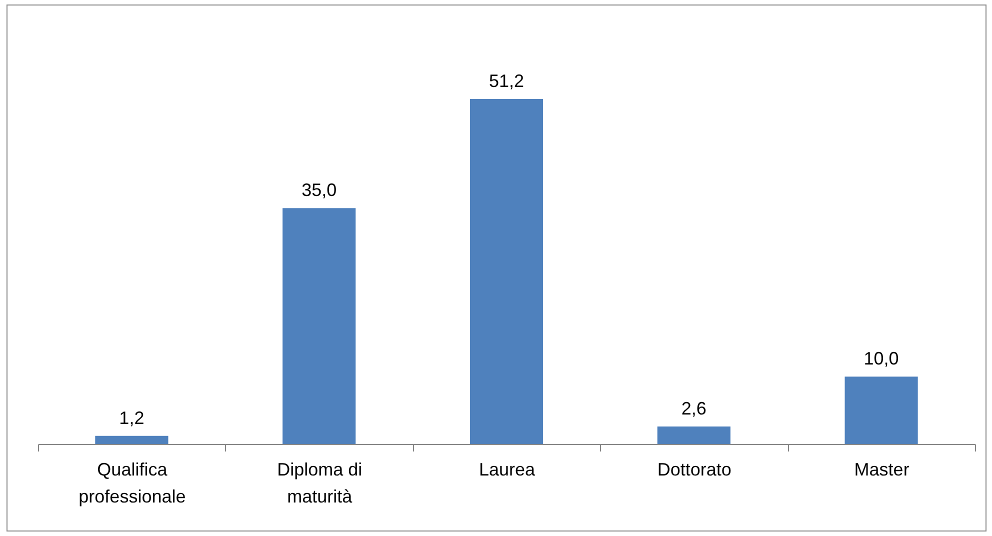 The width and height of the screenshot is (992, 536). What do you see at coordinates (132, 483) in the screenshot?
I see `x-tick-label: Qualifica professionale` at bounding box center [132, 483].